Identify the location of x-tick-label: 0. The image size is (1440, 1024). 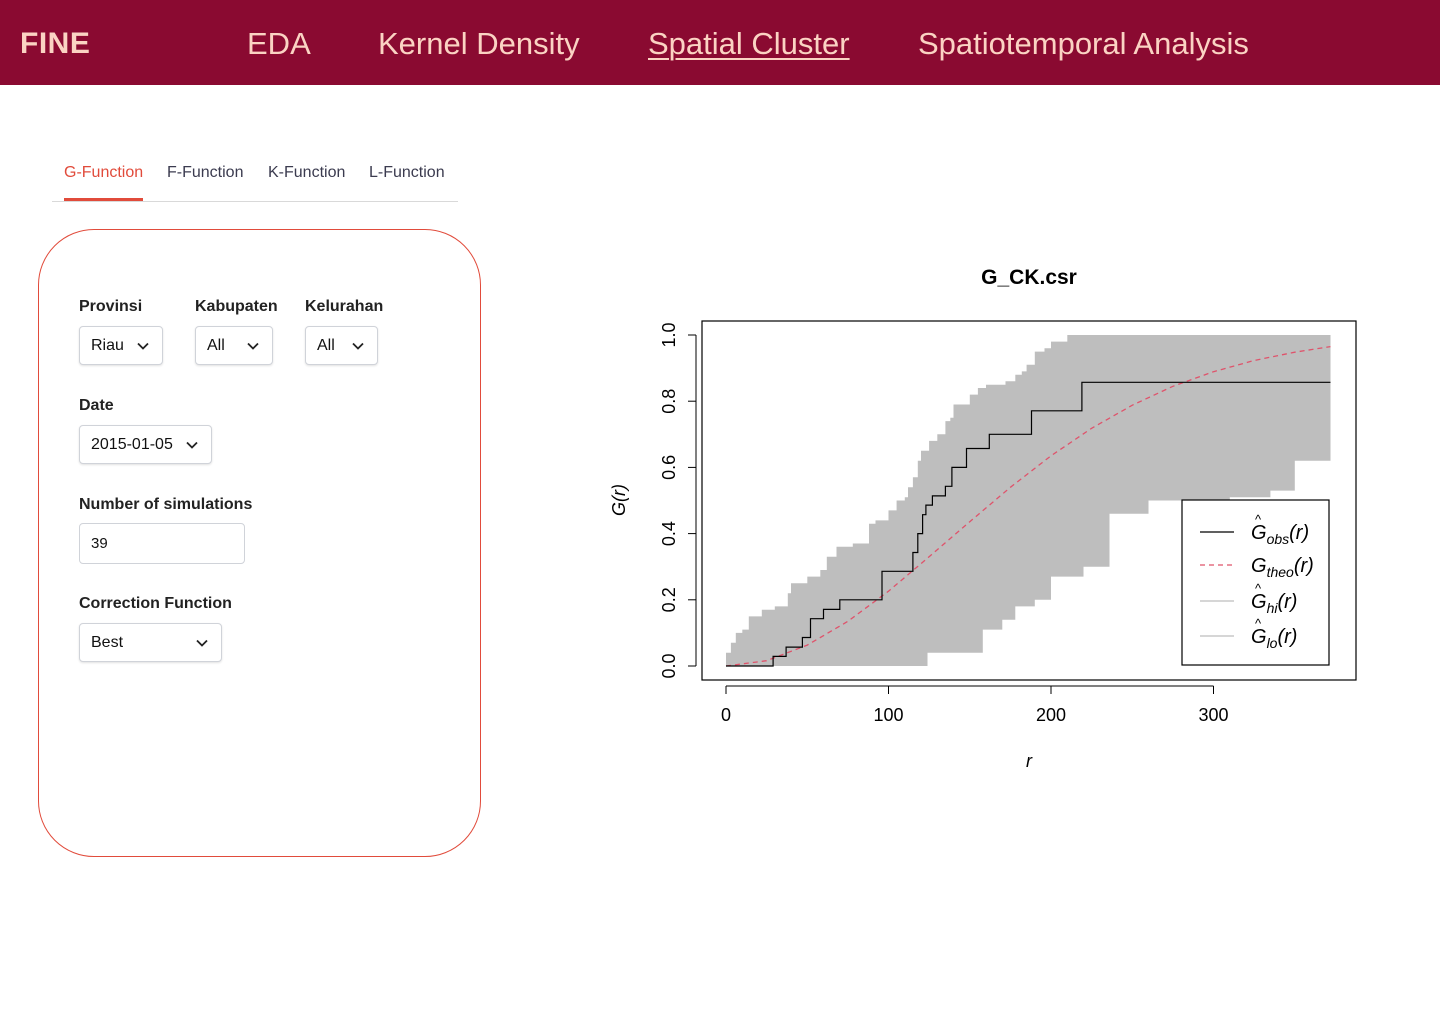
(726, 715).